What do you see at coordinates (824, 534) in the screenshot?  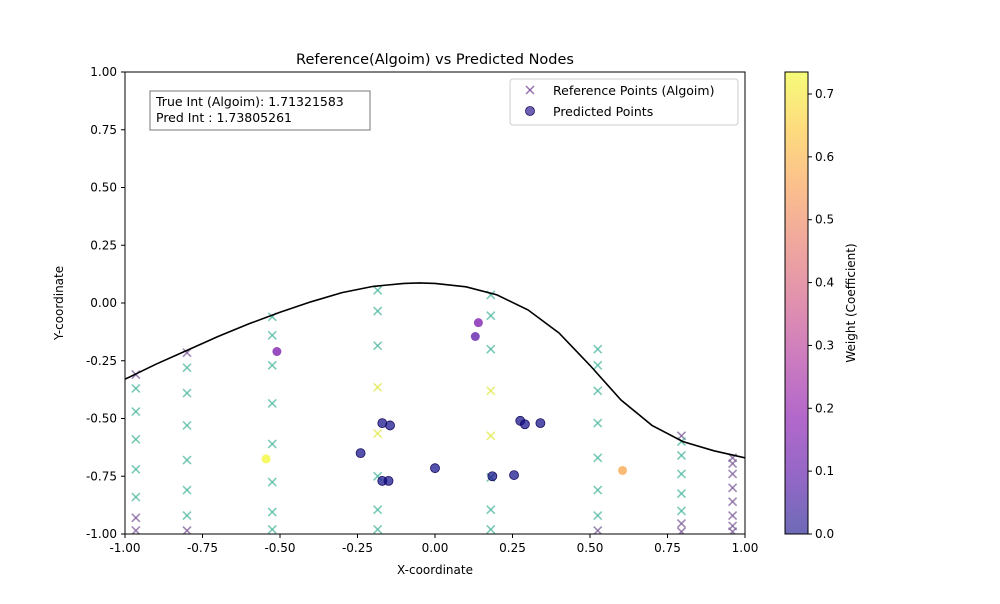 I see `colorbar-tick-label: 0.0` at bounding box center [824, 534].